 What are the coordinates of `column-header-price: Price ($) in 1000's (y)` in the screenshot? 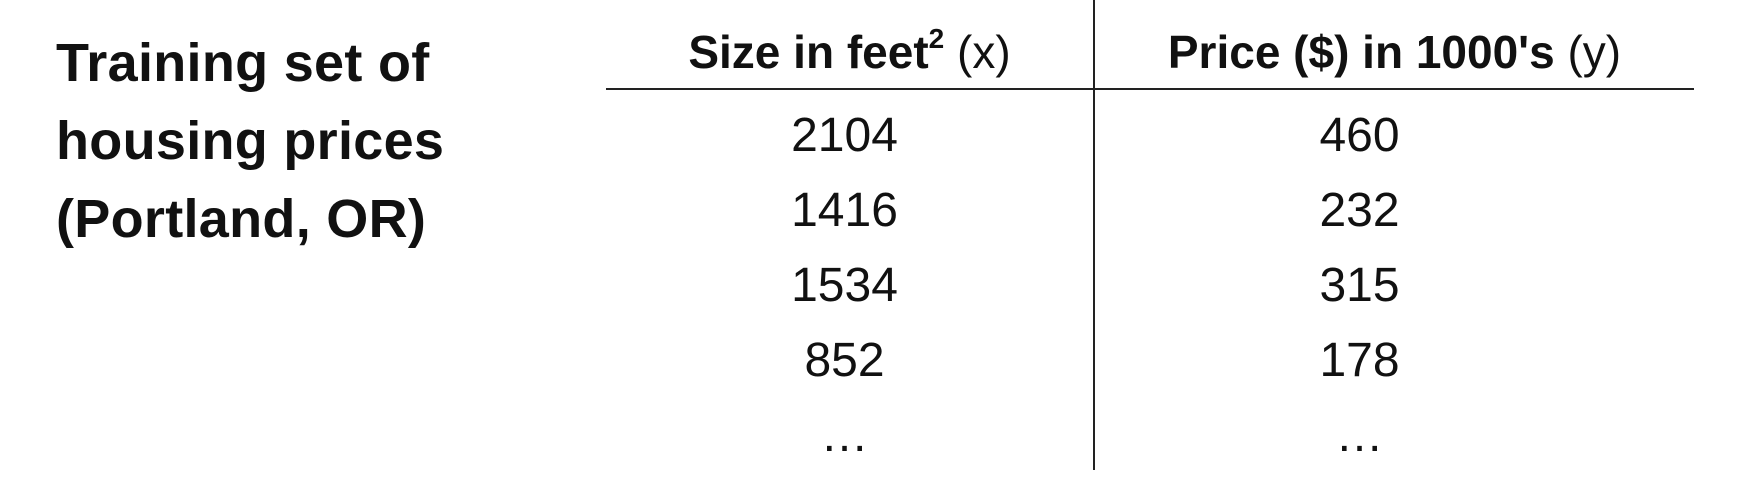 It's located at (1394, 52).